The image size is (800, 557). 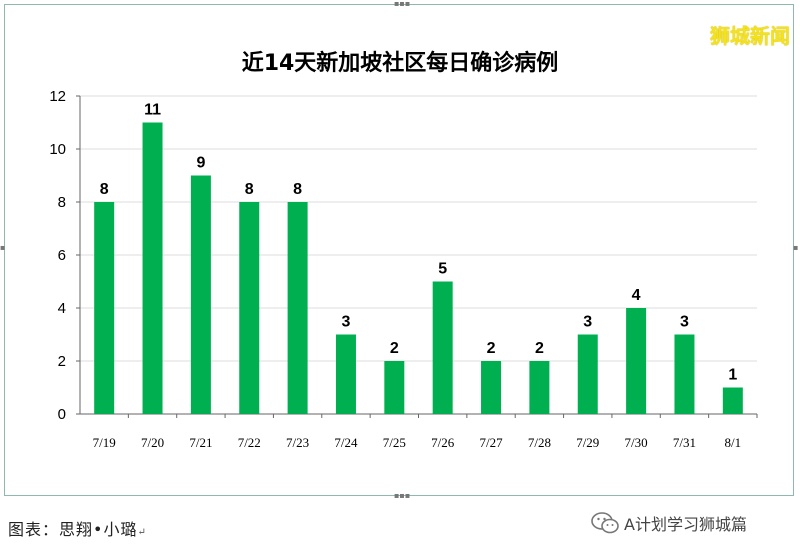 I want to click on data-label: 11, so click(x=152, y=110).